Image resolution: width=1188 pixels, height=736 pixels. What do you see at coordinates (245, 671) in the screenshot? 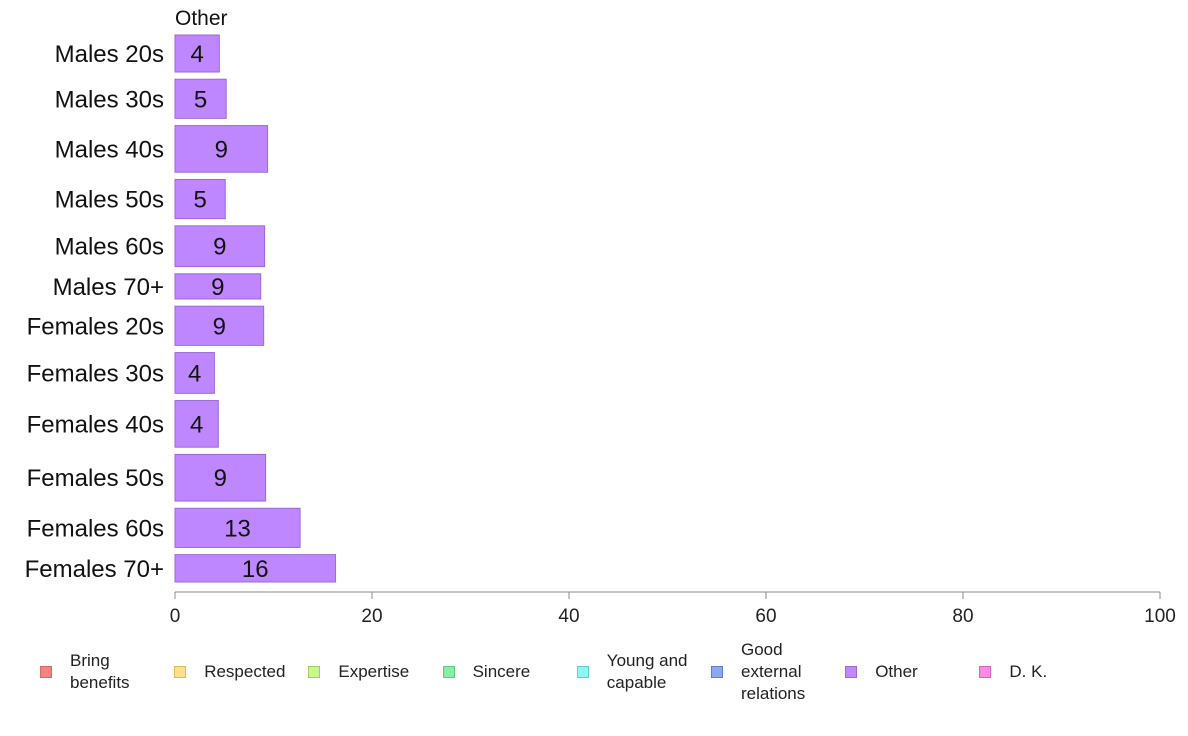
I see `legend-label: Respected` at bounding box center [245, 671].